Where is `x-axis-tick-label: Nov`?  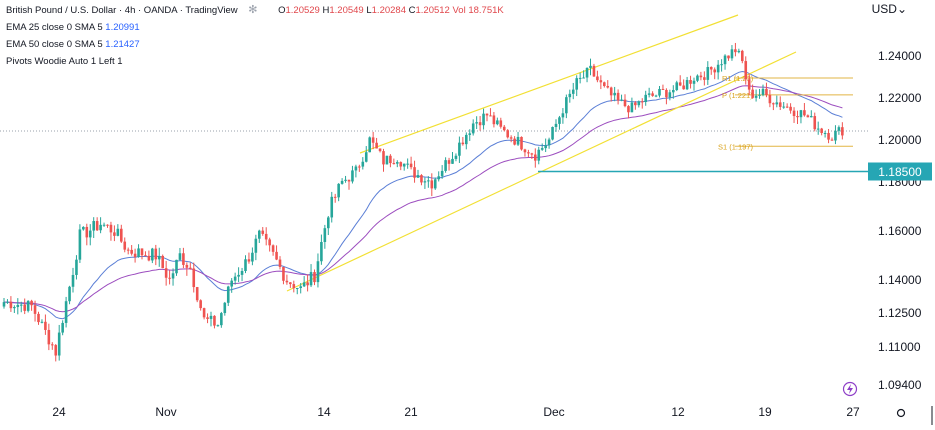 x-axis-tick-label: Nov is located at coordinates (165, 412).